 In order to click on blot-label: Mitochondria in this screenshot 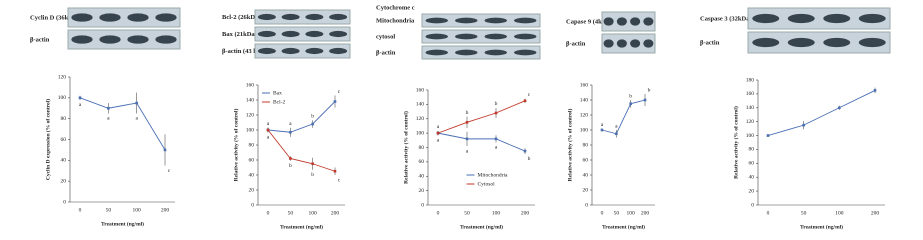, I will do `click(395, 21)`.